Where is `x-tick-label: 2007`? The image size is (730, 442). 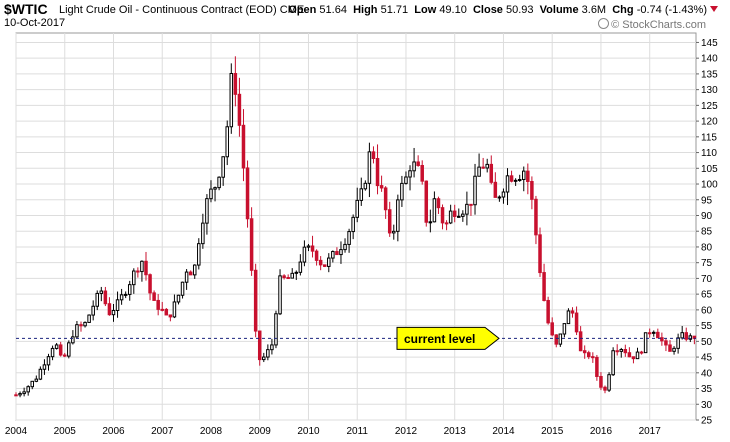
x-tick-label: 2007 is located at coordinates (162, 431).